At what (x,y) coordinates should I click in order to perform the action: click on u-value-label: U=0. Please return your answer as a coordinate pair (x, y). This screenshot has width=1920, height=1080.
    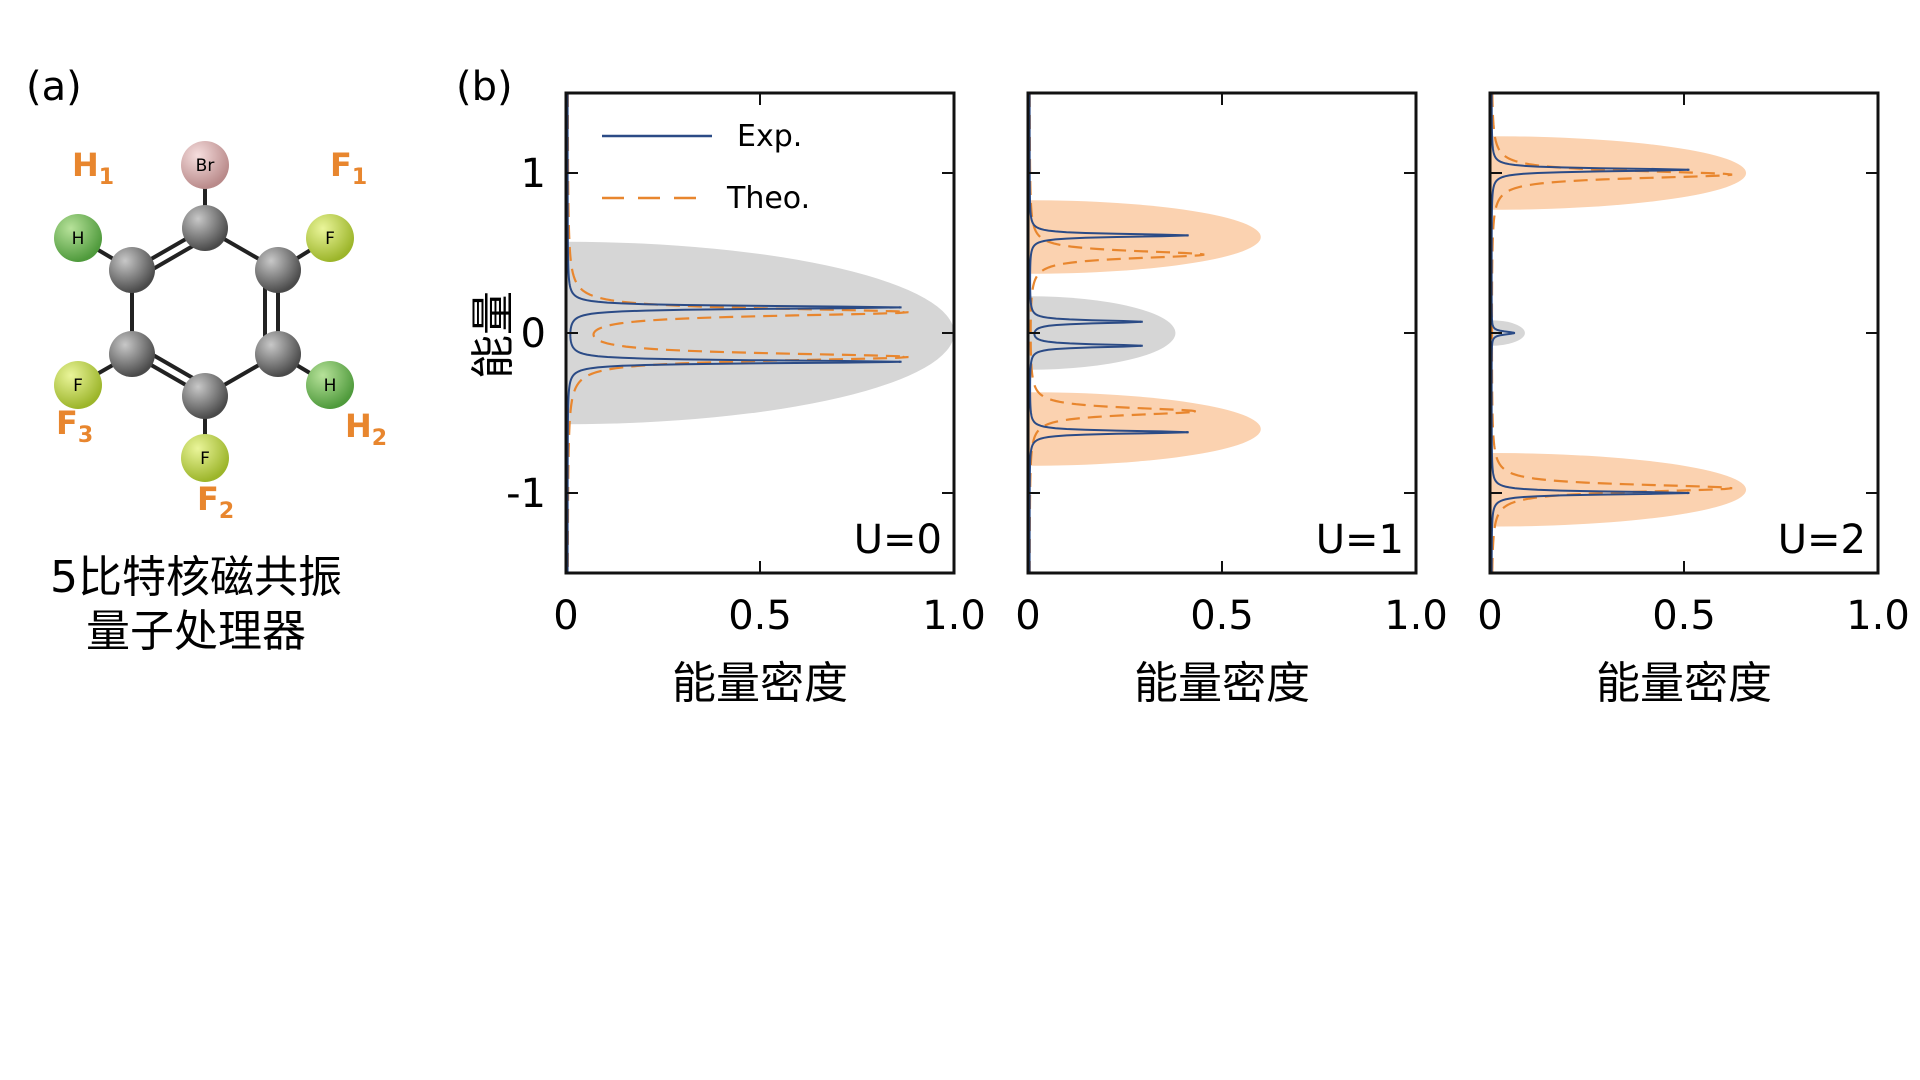
    Looking at the image, I should click on (898, 540).